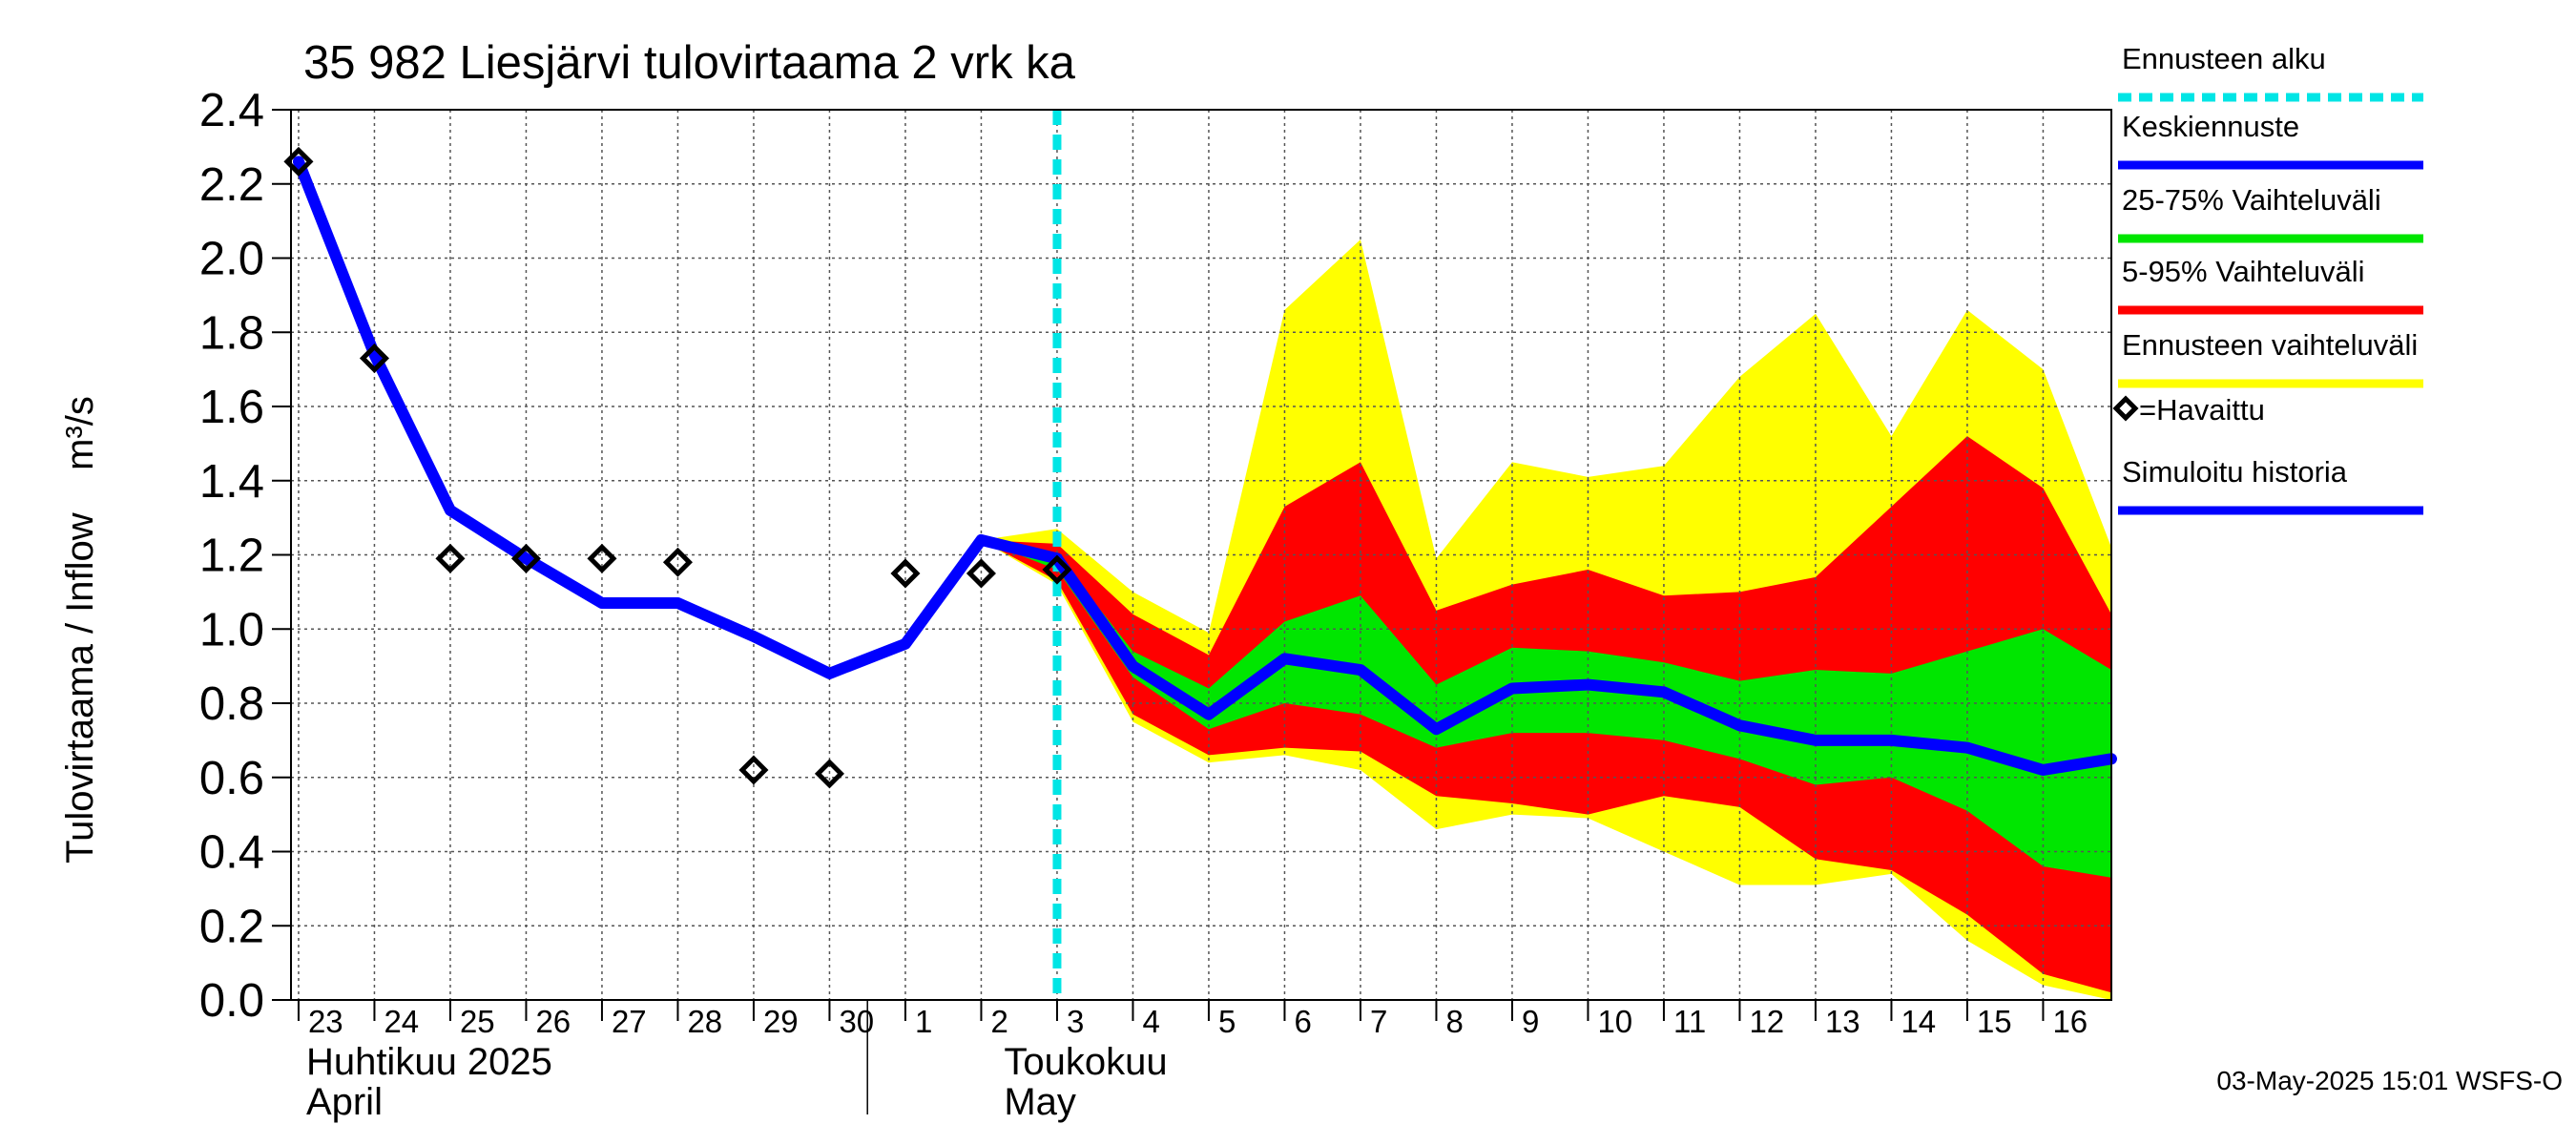 The height and width of the screenshot is (1145, 2576). What do you see at coordinates (781, 1022) in the screenshot?
I see `x-tick-label-6: 29` at bounding box center [781, 1022].